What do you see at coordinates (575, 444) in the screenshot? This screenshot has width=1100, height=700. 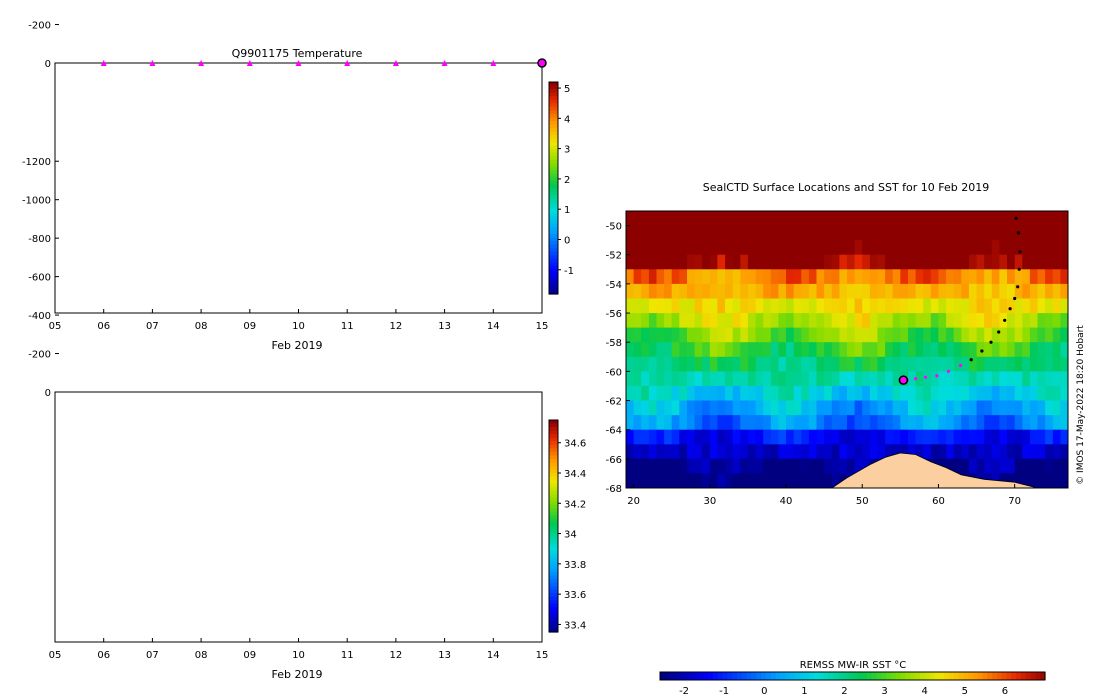 I see `colorbar-tick-label: 34.6` at bounding box center [575, 444].